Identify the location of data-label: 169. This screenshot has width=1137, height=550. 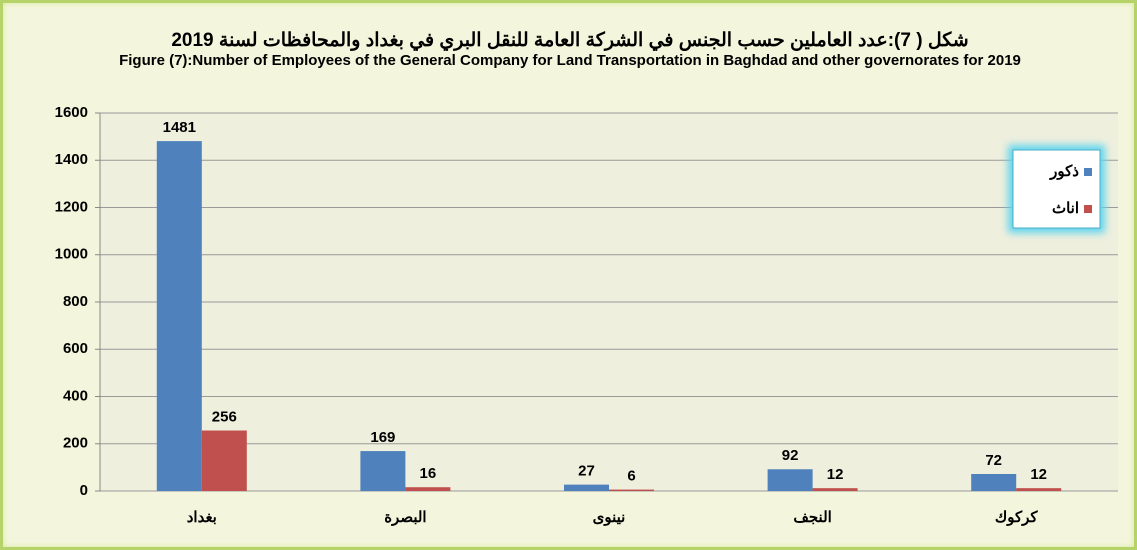
(382, 437).